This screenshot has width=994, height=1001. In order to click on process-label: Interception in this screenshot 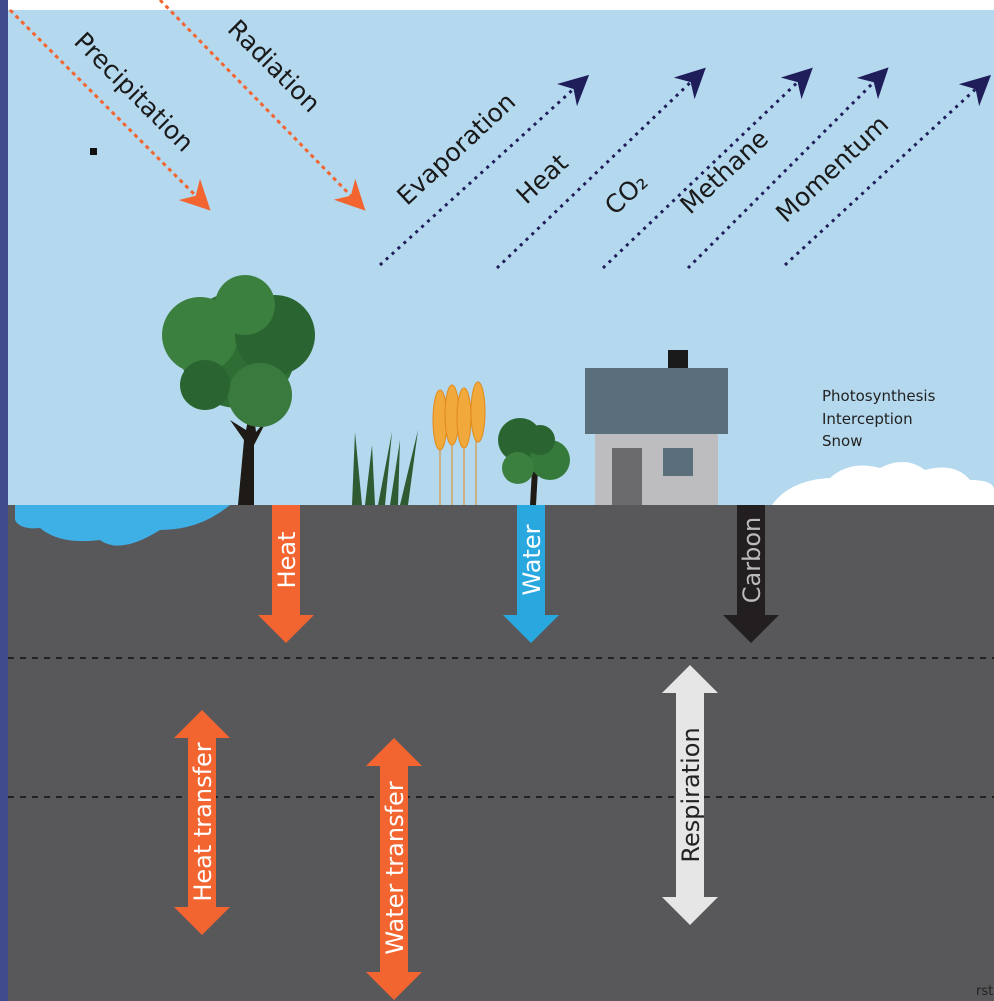, I will do `click(867, 419)`.